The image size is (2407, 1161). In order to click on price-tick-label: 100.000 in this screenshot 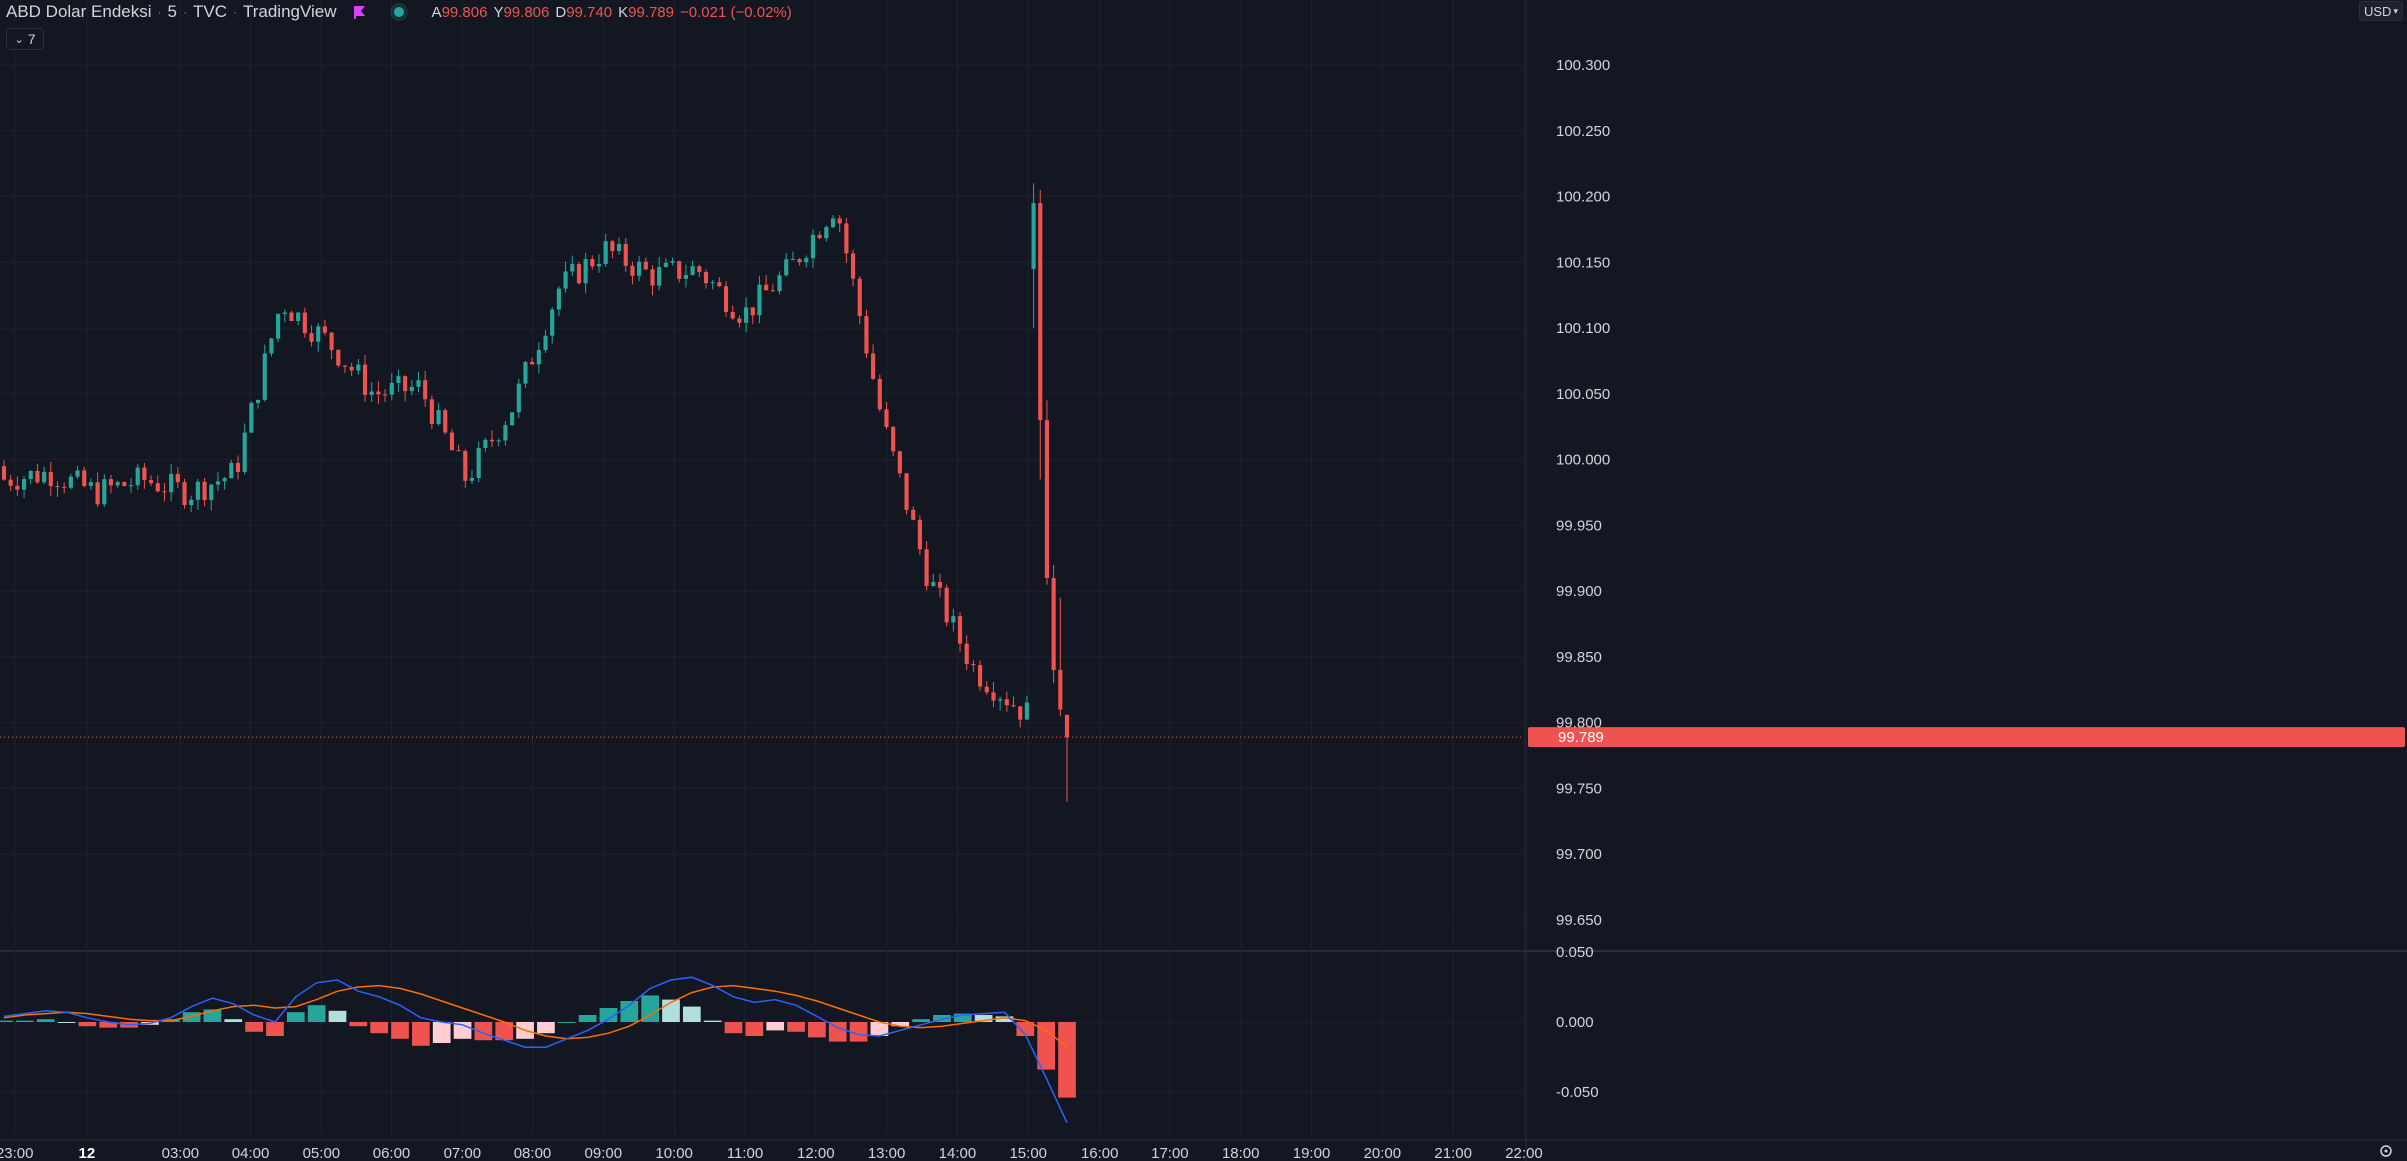, I will do `click(1583, 460)`.